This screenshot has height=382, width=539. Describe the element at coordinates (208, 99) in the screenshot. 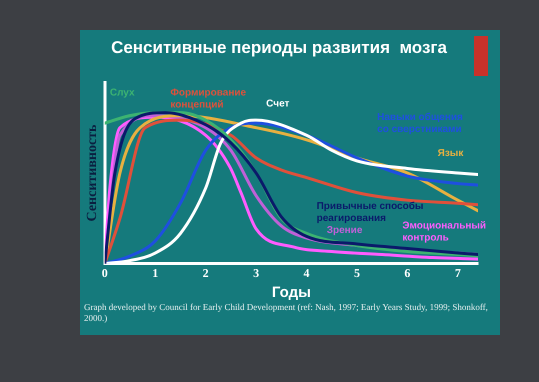

I see `series-label: Формирование концепций` at that location.